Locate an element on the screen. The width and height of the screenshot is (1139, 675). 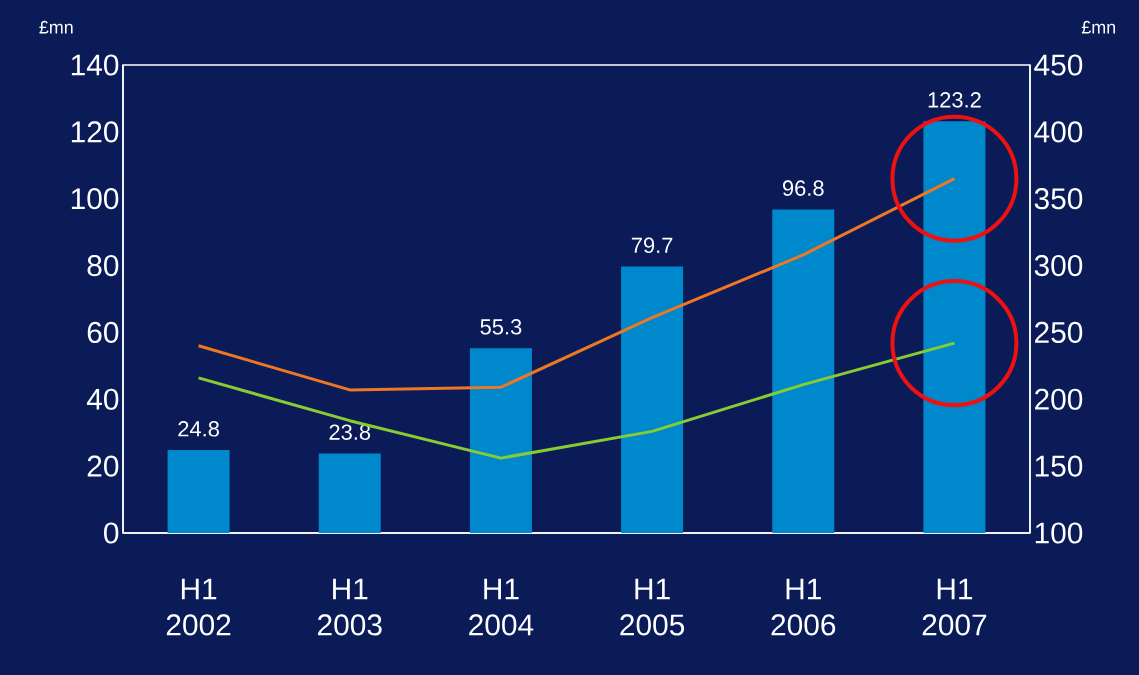
x-tick-label: H1 2005 is located at coordinates (652, 607).